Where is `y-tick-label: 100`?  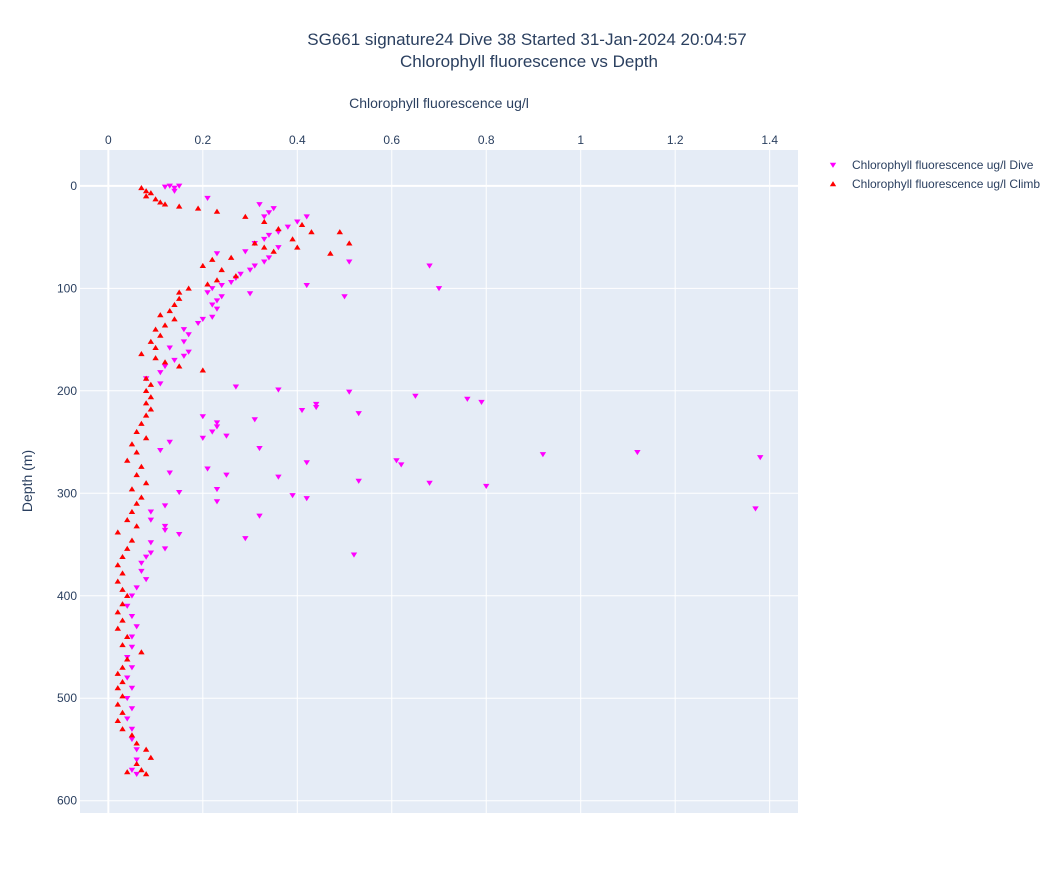
y-tick-label: 100 is located at coordinates (67, 288).